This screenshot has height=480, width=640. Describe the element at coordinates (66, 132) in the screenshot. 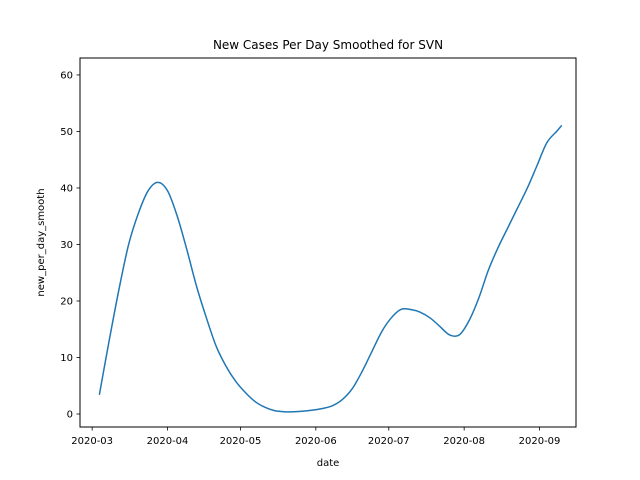

I see `y-tick-label: 50` at that location.